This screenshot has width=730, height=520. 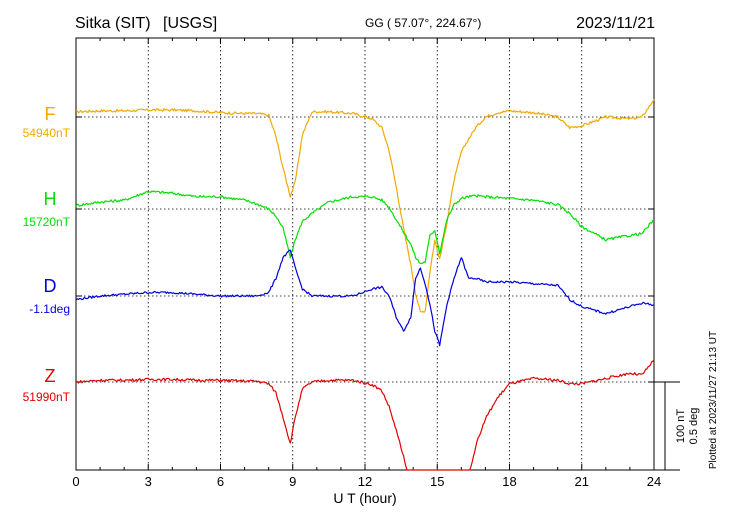 I want to click on x-axis-tick-labels: 0 3 6 9 12 15 18 21 24, so click(x=366, y=481).